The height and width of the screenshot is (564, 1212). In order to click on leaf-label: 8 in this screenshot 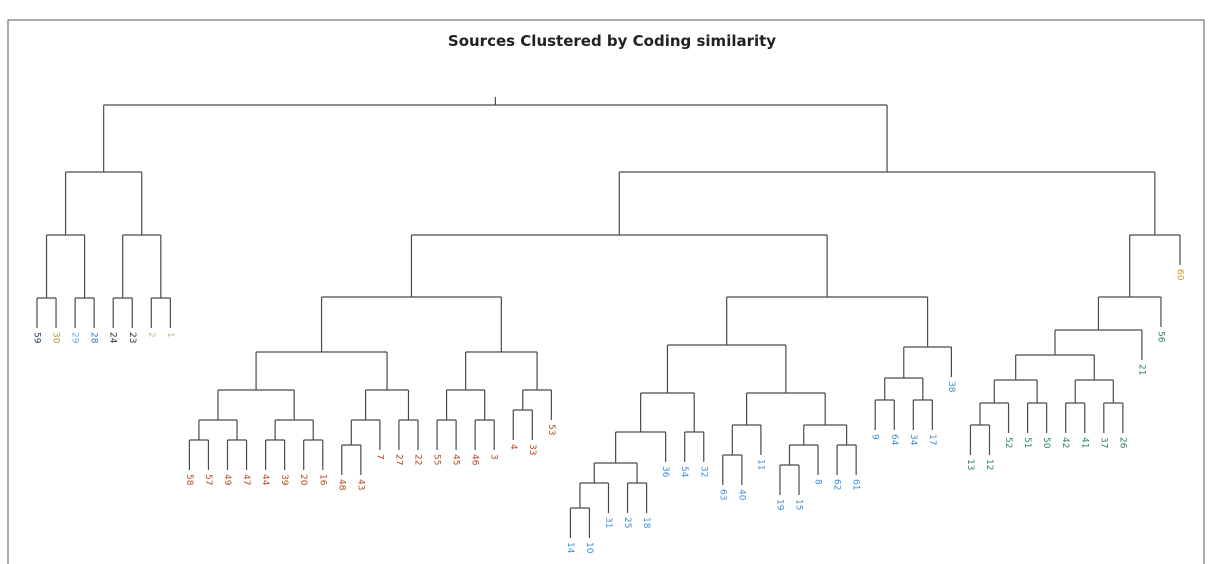, I will do `click(818, 482)`.